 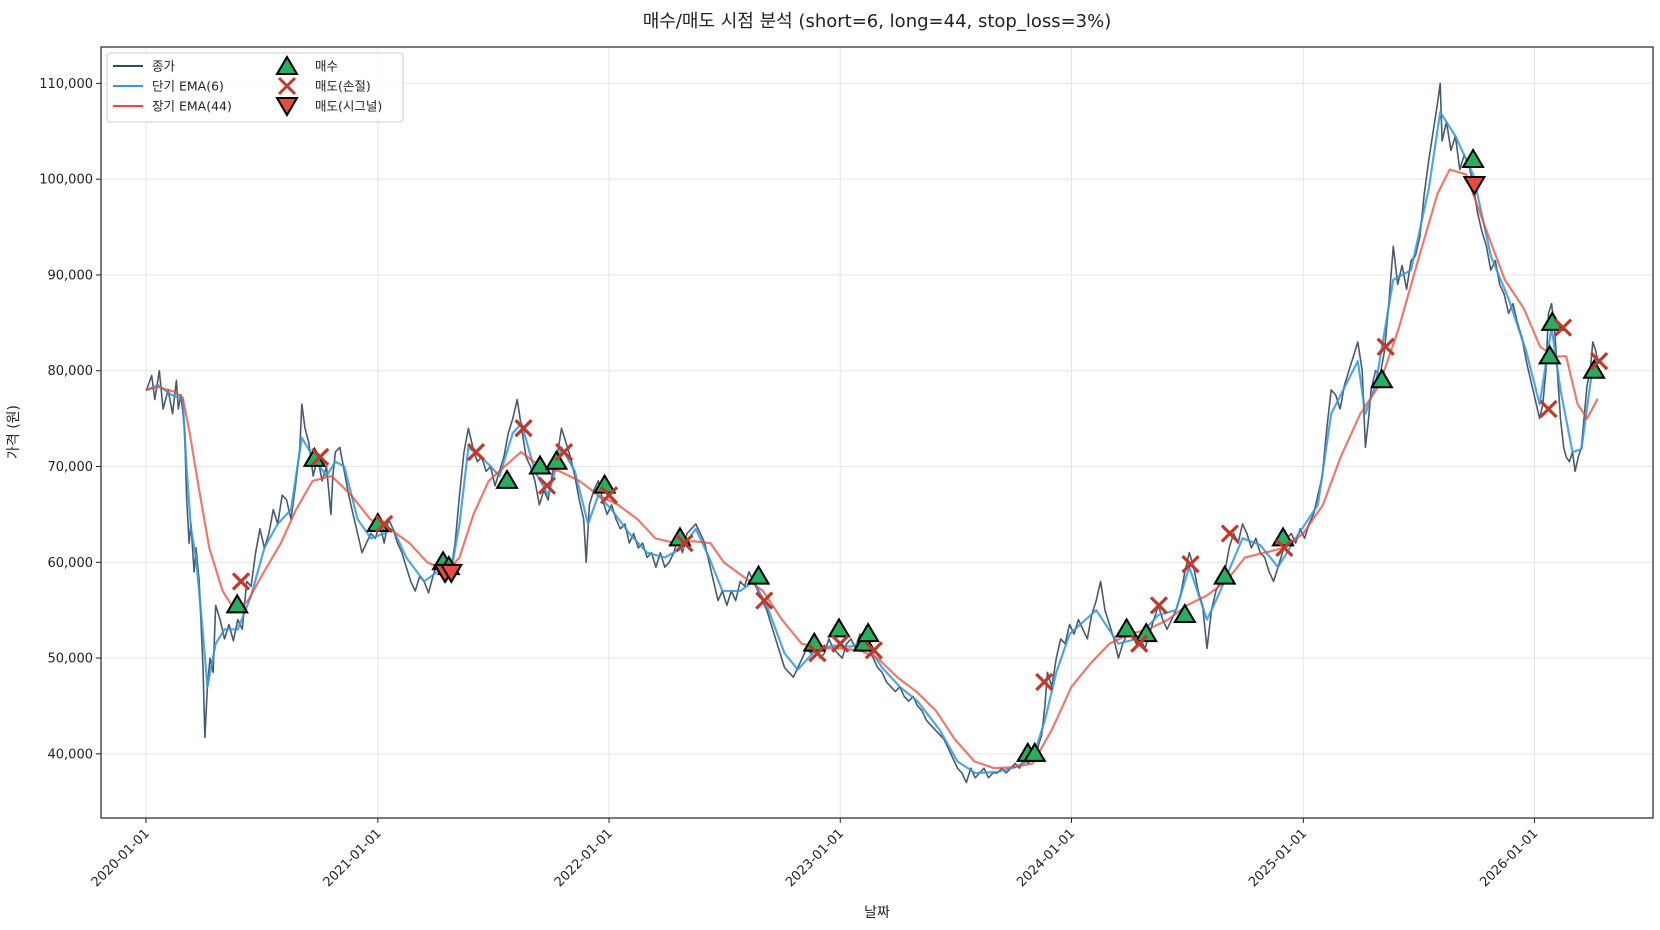 What do you see at coordinates (71, 659) in the screenshot?
I see `y-tick-label: 50,000` at bounding box center [71, 659].